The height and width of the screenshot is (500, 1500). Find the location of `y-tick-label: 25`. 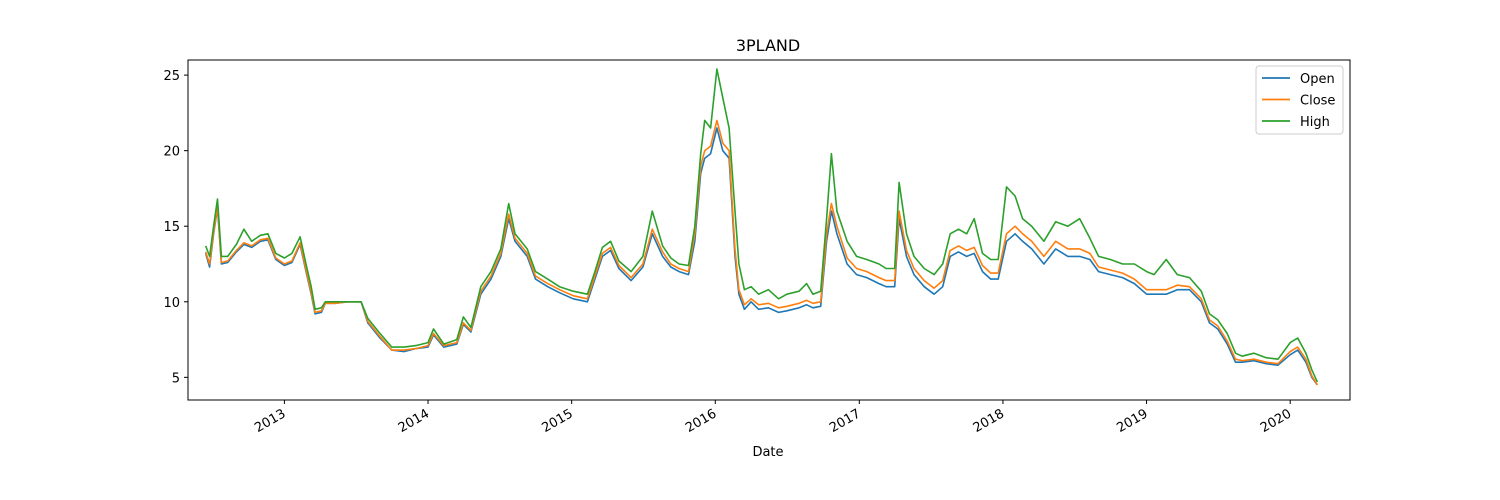

y-tick-label: 25 is located at coordinates (171, 76).